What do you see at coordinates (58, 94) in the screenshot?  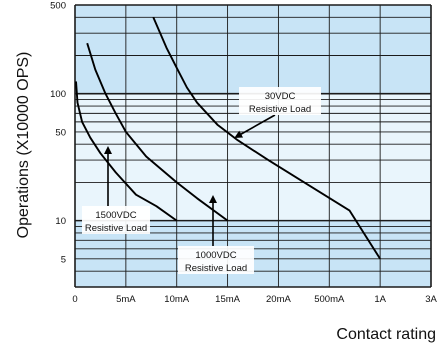 I see `y-tick-label: 100` at bounding box center [58, 94].